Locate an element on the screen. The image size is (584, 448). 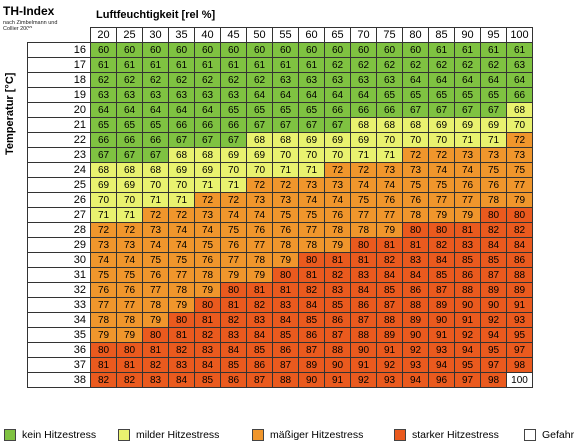
index-cell: 87 is located at coordinates (363, 320).